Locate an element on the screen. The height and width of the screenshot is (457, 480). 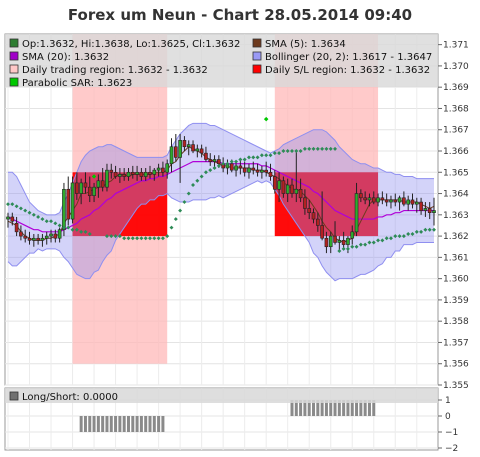
price-tick-label: 1.356 is located at coordinates (456, 365).